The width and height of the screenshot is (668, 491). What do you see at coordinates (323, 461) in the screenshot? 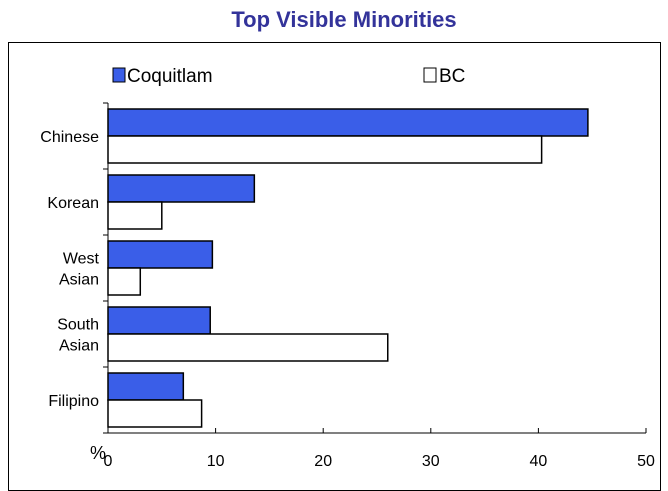
I see `x-axis-tick-label-20: 20` at bounding box center [323, 461].